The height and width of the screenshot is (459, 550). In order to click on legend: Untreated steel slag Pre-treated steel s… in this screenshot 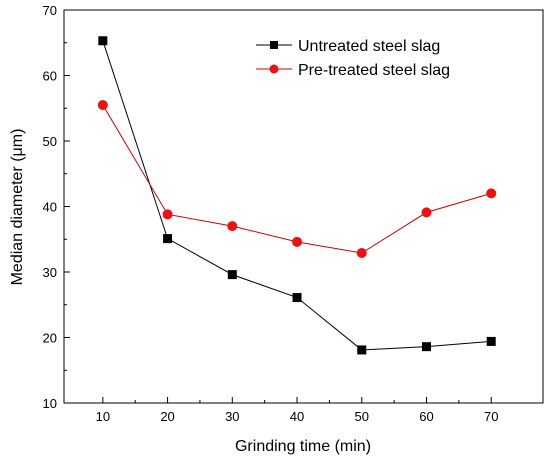, I will do `click(353, 58)`.